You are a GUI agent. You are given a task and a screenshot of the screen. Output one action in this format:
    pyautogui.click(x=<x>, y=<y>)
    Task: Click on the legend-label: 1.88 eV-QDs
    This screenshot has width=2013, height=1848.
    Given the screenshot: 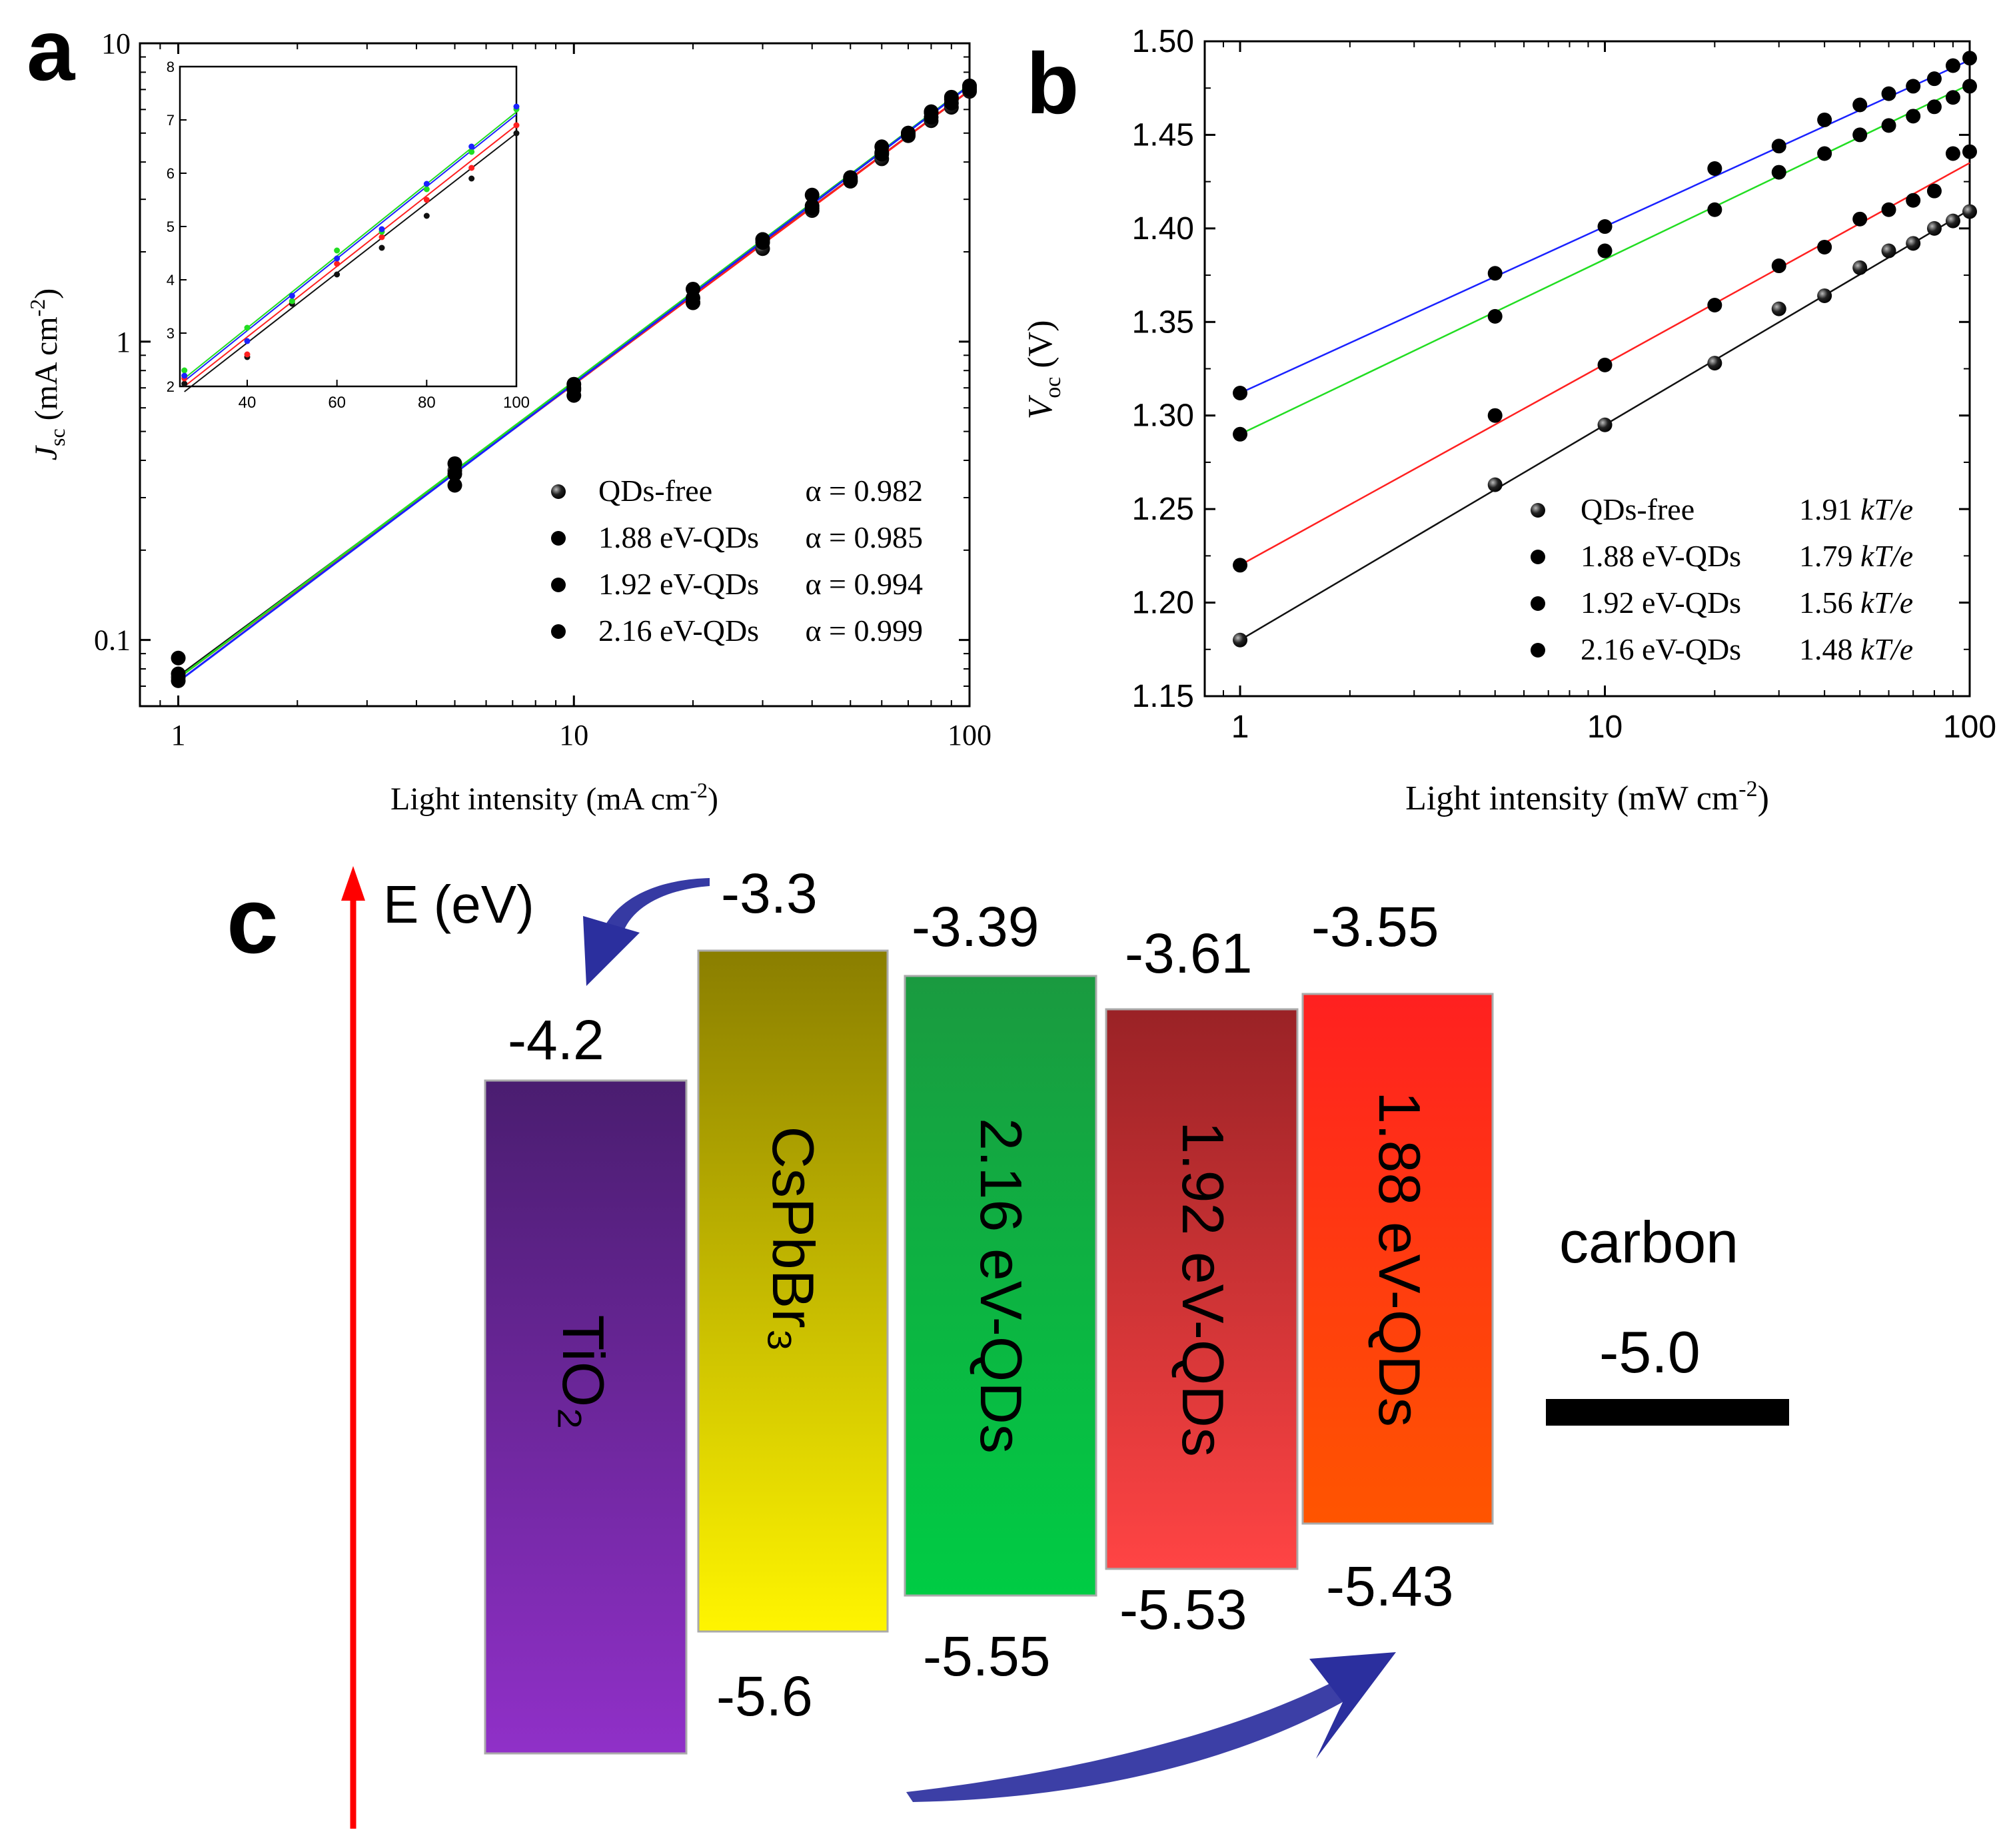 What is the action you would take?
    pyautogui.click(x=678, y=537)
    